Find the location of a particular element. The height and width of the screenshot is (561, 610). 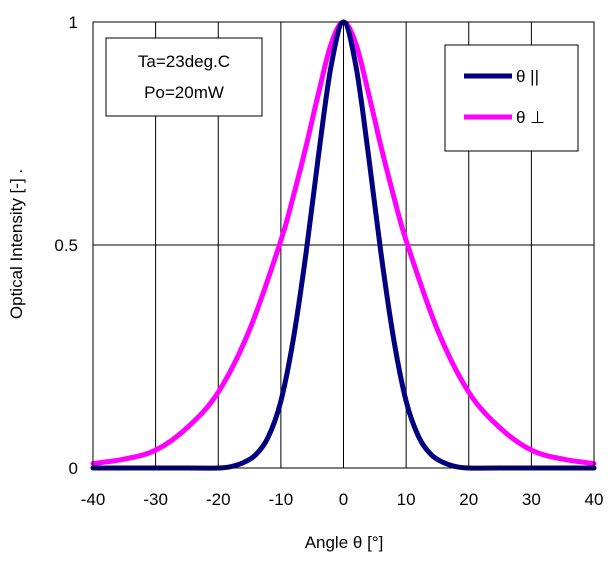

x-tick-label: 0 is located at coordinates (343, 499).